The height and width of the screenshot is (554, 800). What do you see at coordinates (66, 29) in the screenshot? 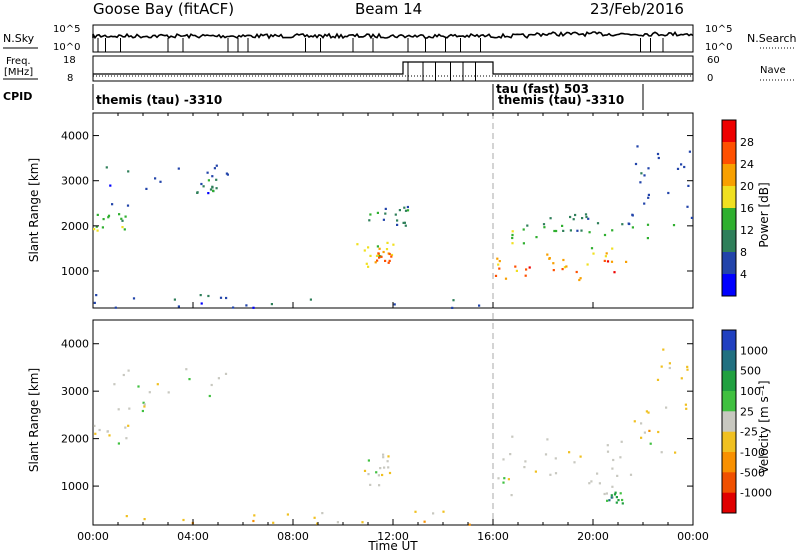
I see `noise-left-tick-top: 10^5` at bounding box center [66, 29].